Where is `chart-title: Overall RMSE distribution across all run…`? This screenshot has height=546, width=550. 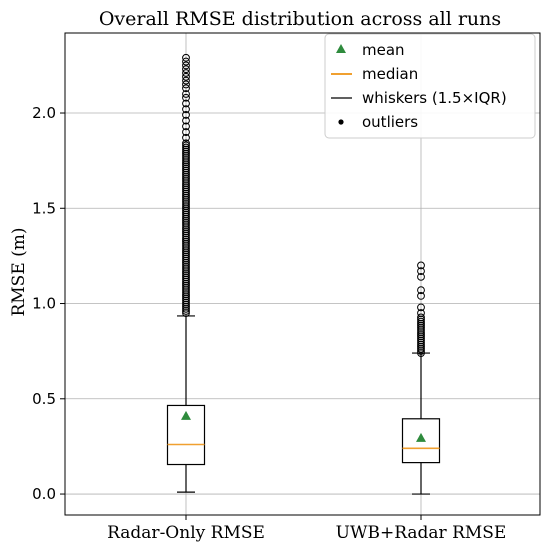 chart-title: Overall RMSE distribution across all run… is located at coordinates (300, 19).